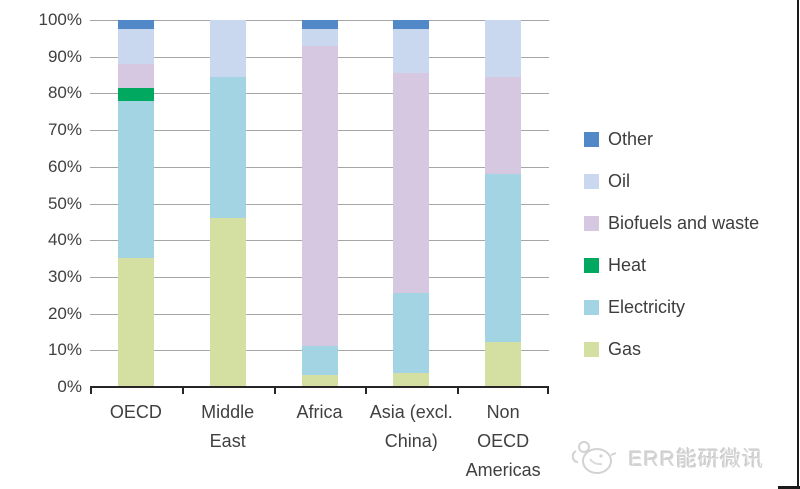 The image size is (800, 489). Describe the element at coordinates (411, 441) in the screenshot. I see `x-category-label-line: China)` at that location.